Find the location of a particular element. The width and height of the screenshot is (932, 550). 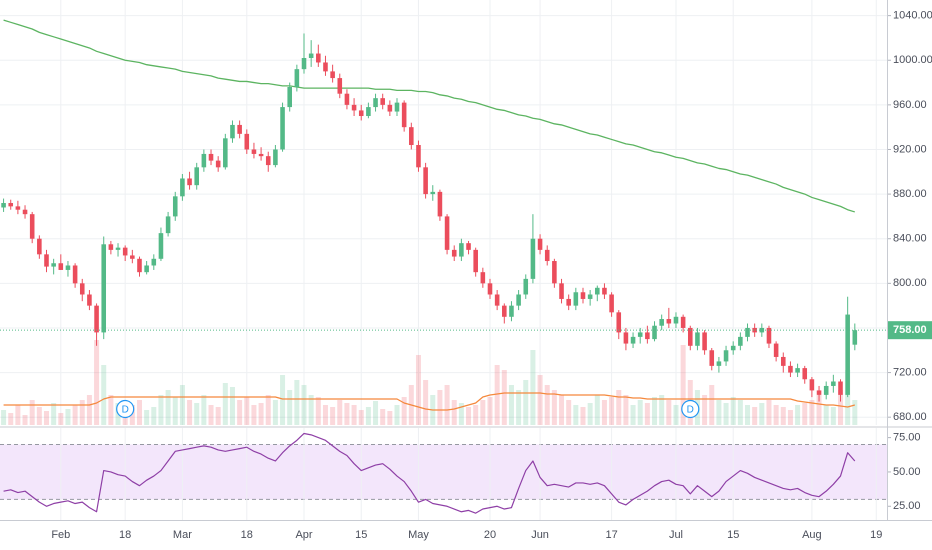

y-tick-label: 920.00 is located at coordinates (910, 149).